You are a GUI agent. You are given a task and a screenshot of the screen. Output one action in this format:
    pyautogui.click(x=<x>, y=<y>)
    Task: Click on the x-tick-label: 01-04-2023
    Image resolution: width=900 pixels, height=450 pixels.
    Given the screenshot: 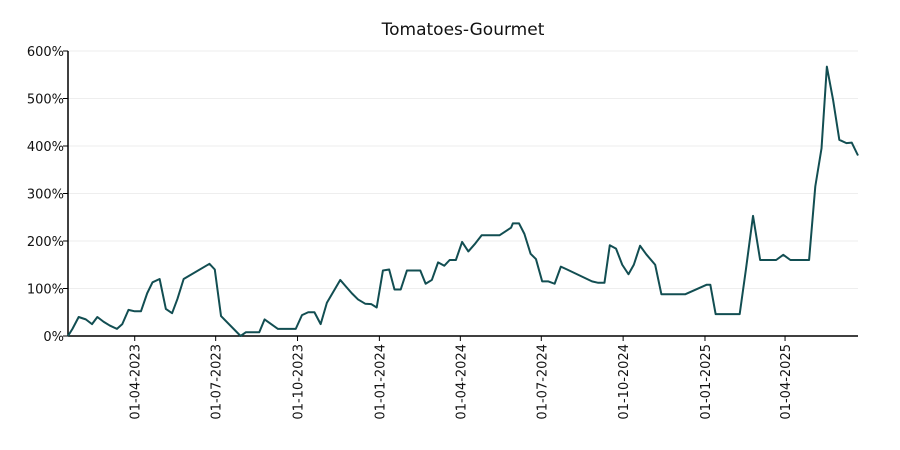 What is the action you would take?
    pyautogui.click(x=136, y=382)
    